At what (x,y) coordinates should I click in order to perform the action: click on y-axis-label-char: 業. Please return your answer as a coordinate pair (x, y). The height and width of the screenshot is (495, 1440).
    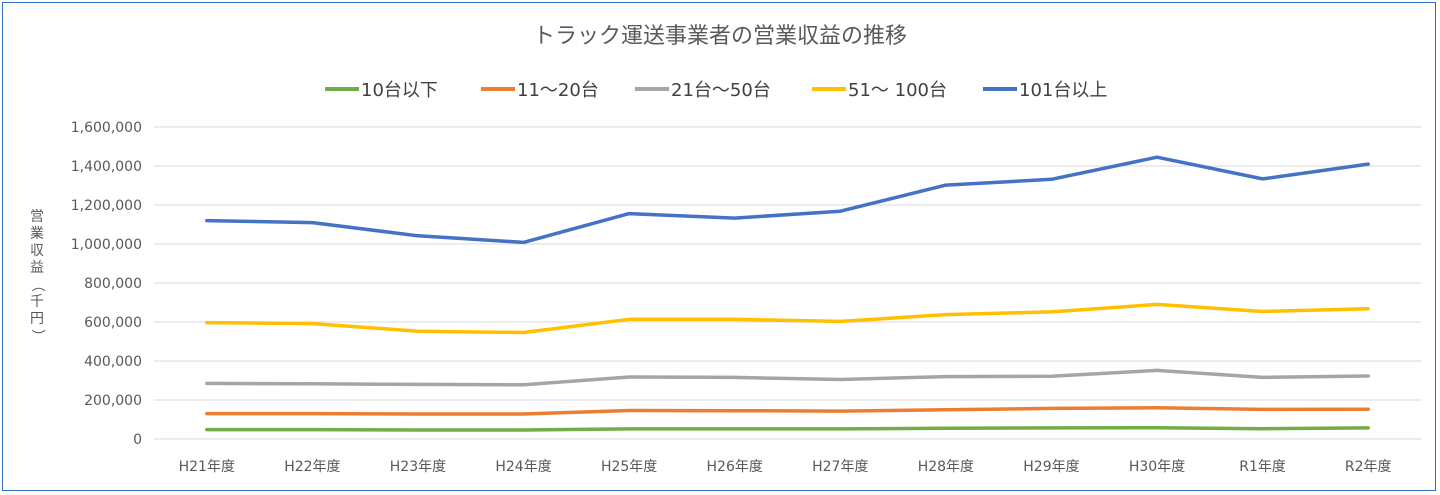
    Looking at the image, I should click on (37, 234).